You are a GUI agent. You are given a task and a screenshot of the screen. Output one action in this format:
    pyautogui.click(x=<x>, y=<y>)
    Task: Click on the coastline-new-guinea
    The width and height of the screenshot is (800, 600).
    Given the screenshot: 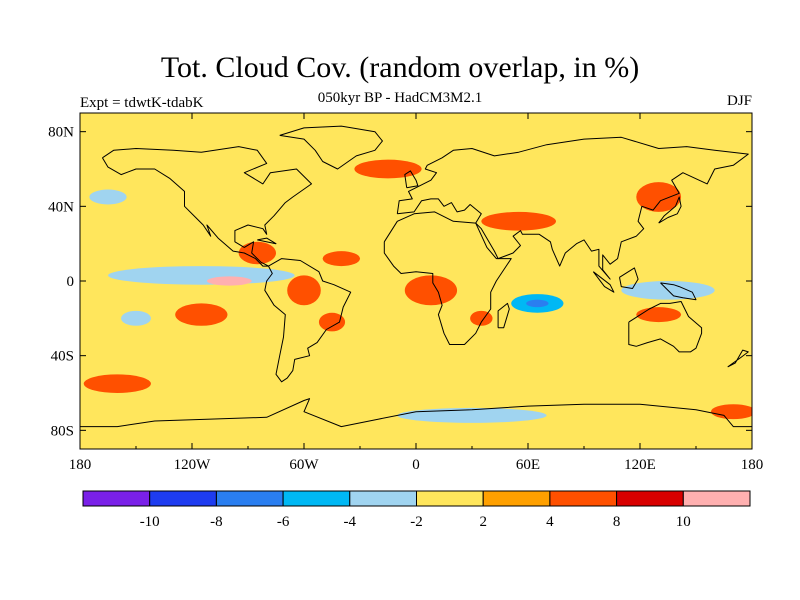 What is the action you would take?
    pyautogui.click(x=678, y=291)
    